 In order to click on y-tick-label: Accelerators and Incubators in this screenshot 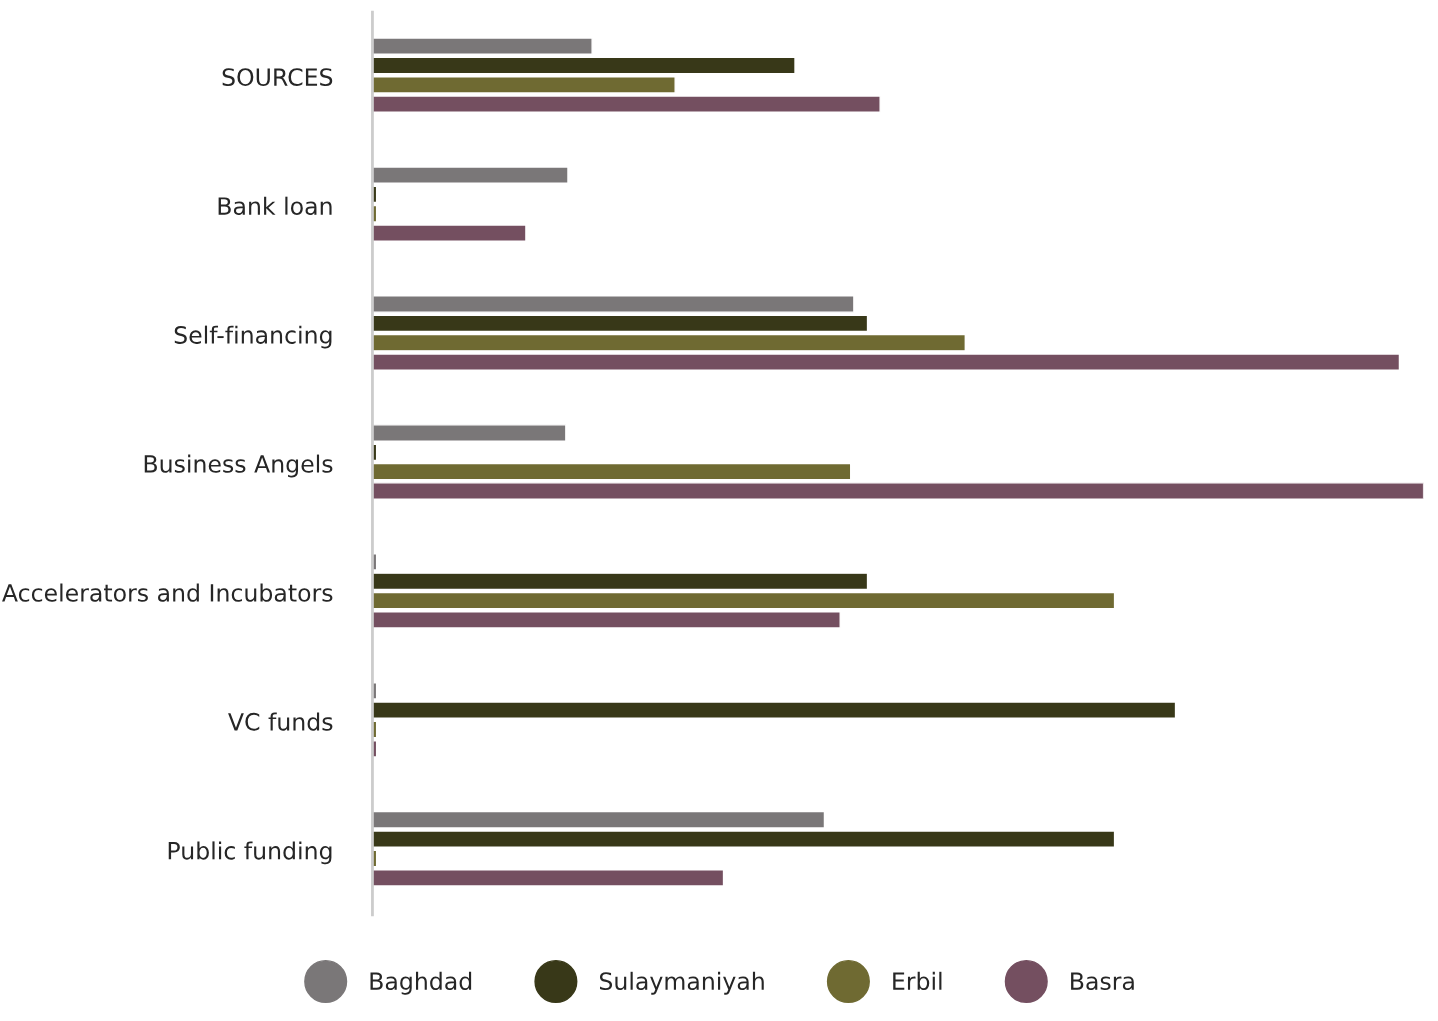, I will do `click(167, 592)`.